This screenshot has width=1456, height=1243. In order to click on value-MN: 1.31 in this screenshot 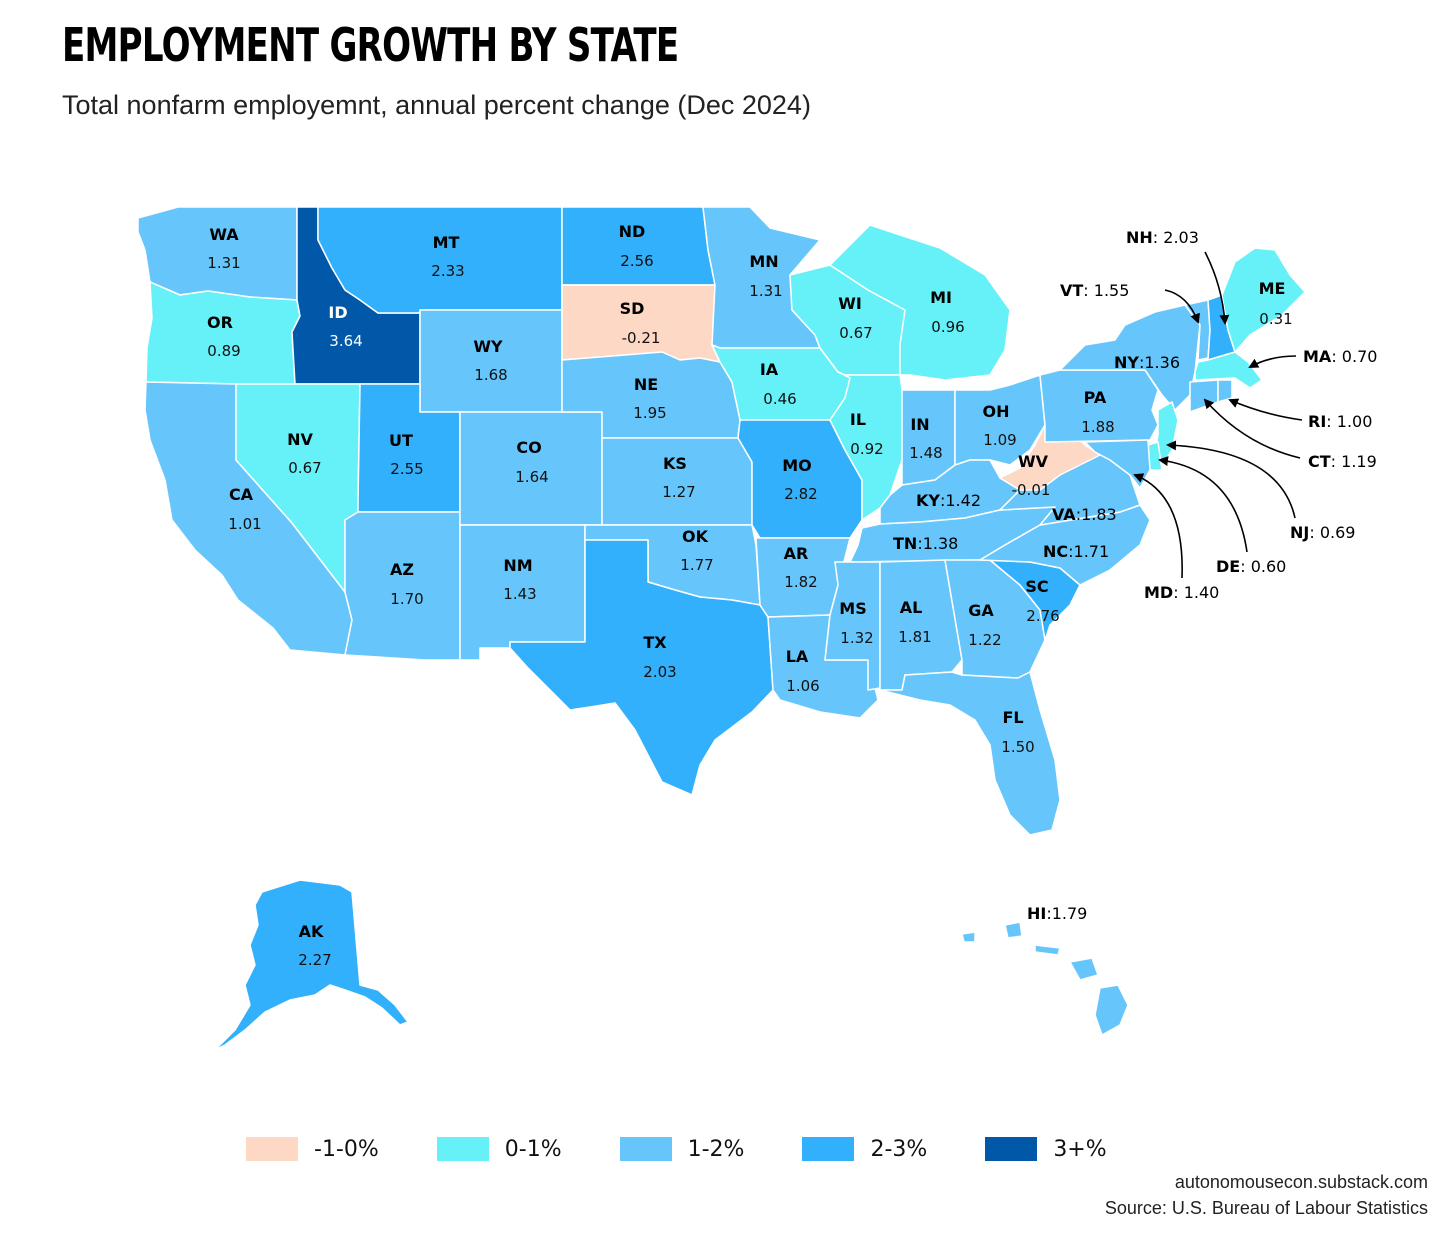, I will do `click(765, 291)`.